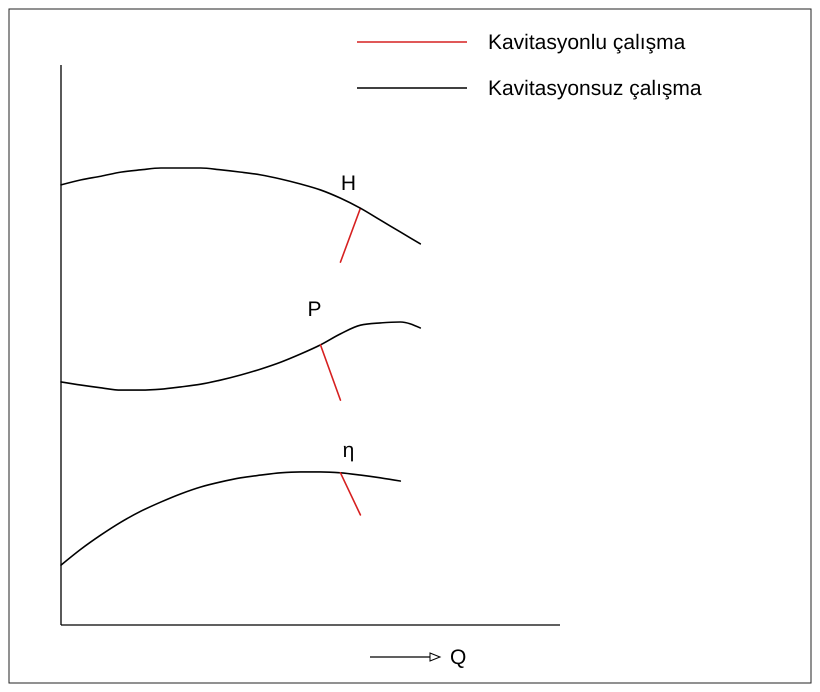  What do you see at coordinates (348, 184) in the screenshot?
I see `annotation: H` at bounding box center [348, 184].